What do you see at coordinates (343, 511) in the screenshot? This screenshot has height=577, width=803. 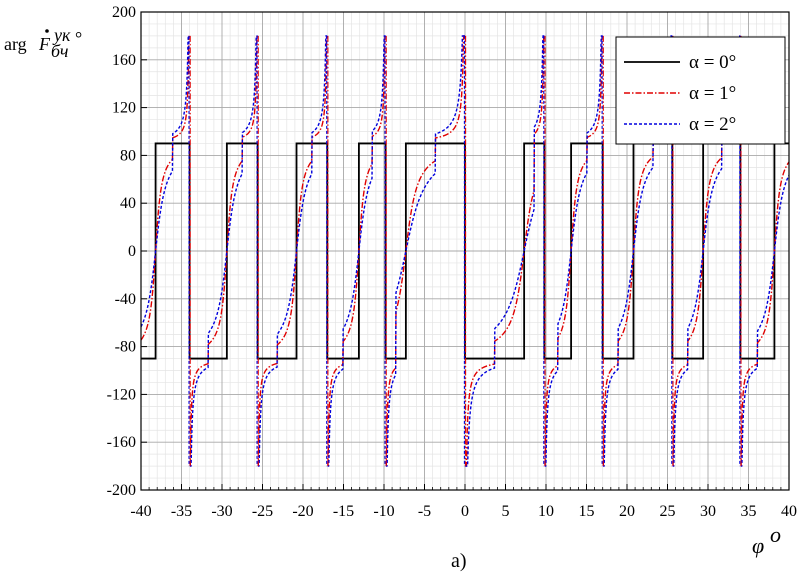 I see `x-tick-label: -15` at bounding box center [343, 511].